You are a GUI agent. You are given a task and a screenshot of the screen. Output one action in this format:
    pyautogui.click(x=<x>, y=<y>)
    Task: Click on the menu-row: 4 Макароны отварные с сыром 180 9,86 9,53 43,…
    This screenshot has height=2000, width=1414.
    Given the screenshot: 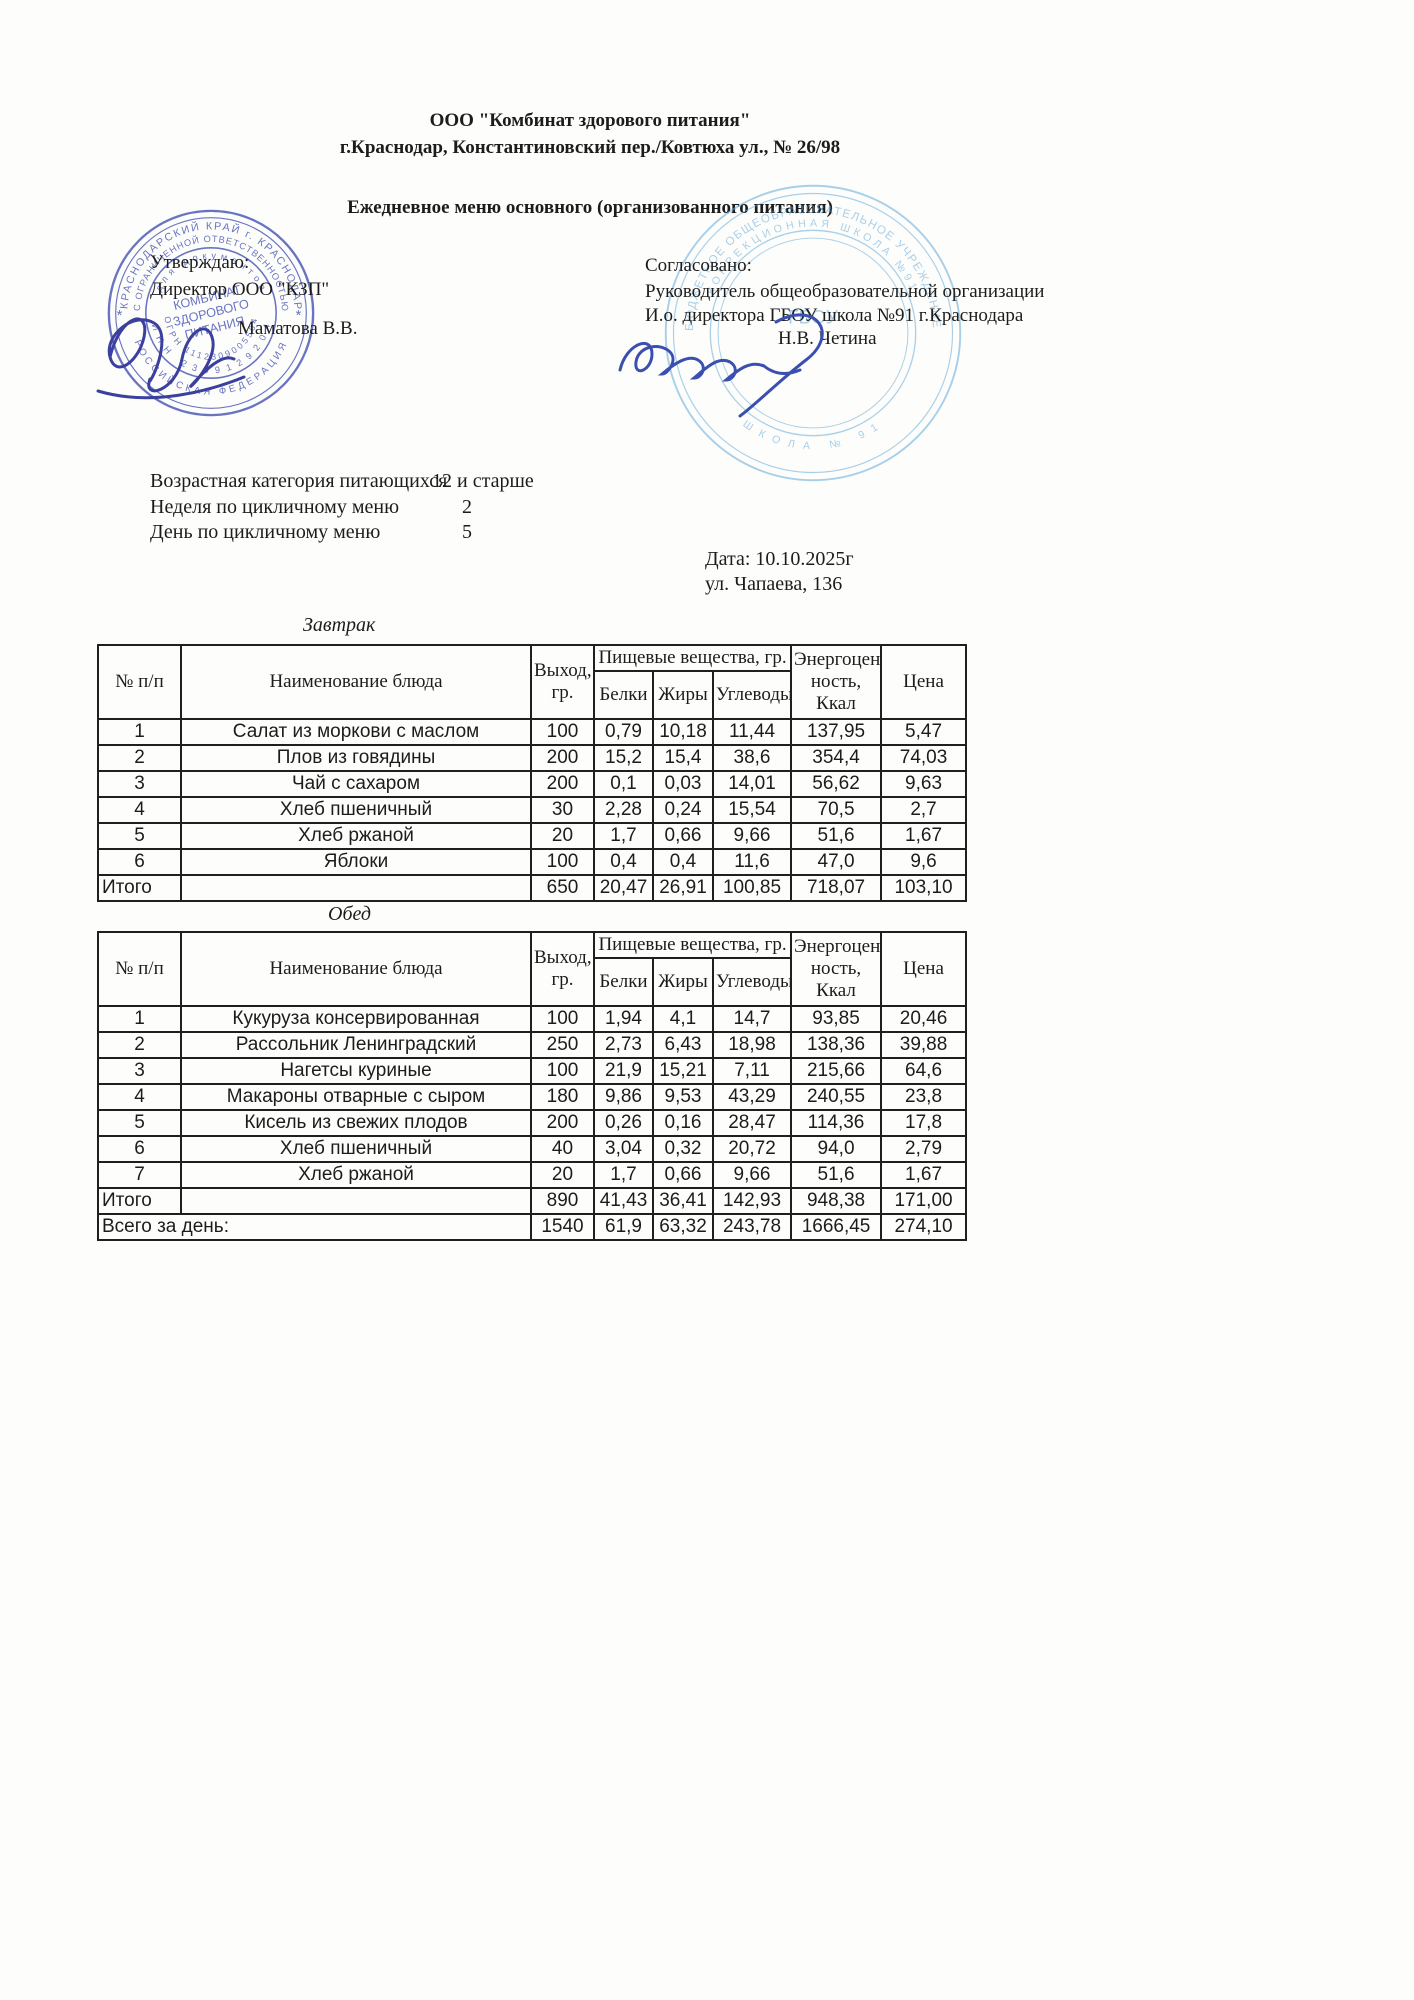 What is the action you would take?
    pyautogui.click(x=532, y=1097)
    